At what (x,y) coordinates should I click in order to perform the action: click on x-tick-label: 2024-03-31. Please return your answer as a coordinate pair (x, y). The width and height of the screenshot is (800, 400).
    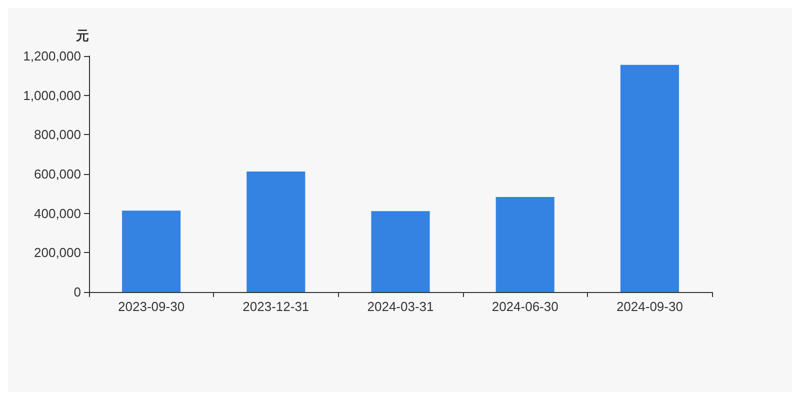
    Looking at the image, I should click on (400, 306).